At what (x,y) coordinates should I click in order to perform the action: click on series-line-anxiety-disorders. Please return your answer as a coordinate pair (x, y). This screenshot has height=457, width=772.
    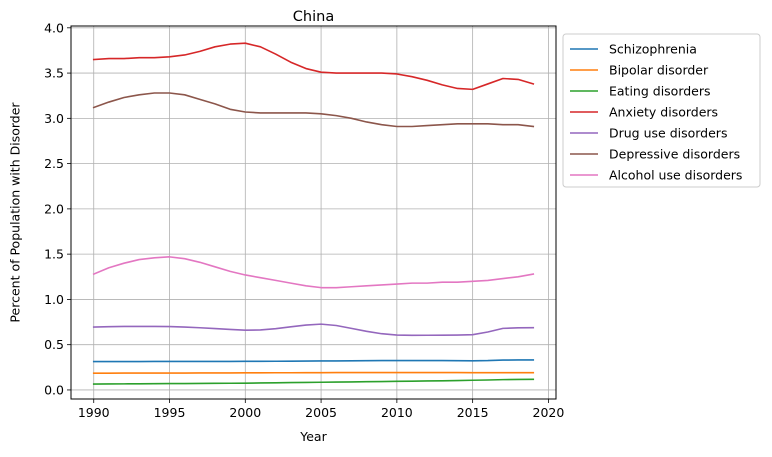
    Looking at the image, I should click on (313, 66).